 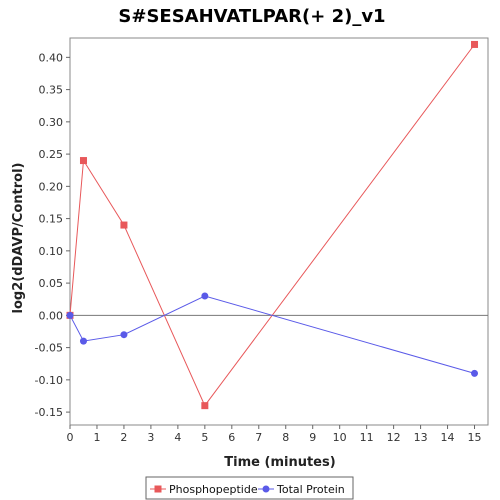 What do you see at coordinates (213, 489) in the screenshot?
I see `legend-label: Phosphopeptide` at bounding box center [213, 489].